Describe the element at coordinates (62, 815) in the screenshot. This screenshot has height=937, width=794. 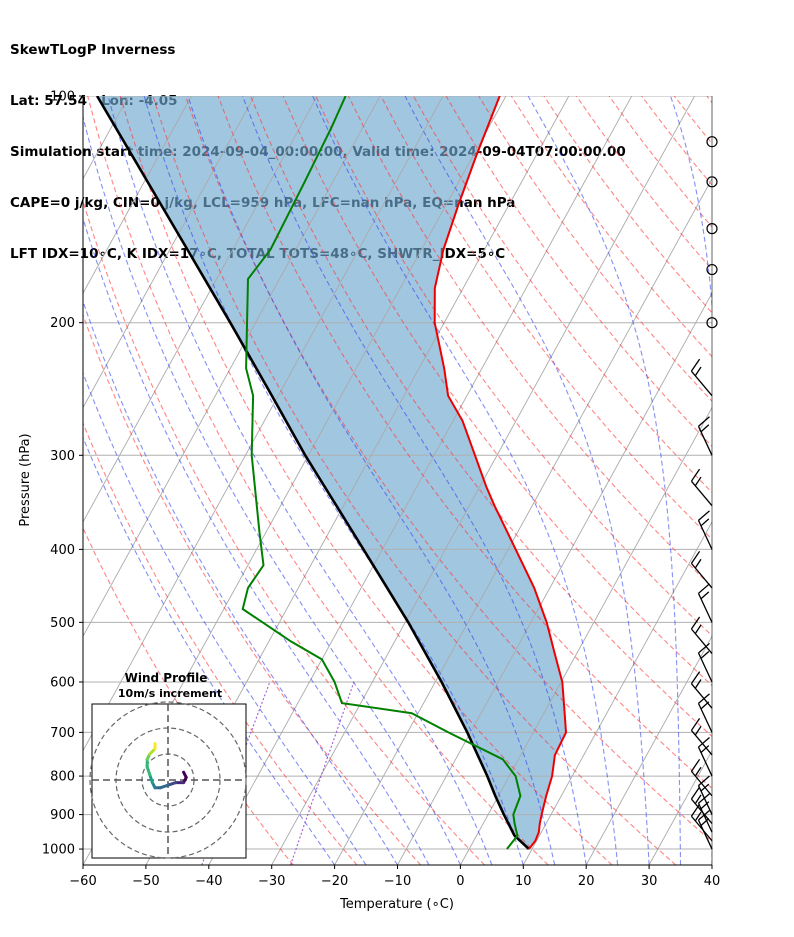
I see `y-tick-label: 900` at that location.